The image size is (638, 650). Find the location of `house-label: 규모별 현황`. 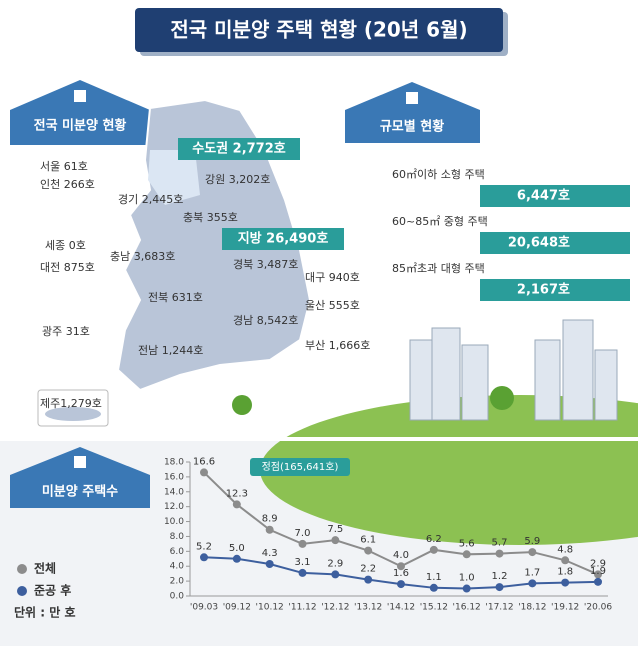

house-label: 규모별 현황 is located at coordinates (412, 112).